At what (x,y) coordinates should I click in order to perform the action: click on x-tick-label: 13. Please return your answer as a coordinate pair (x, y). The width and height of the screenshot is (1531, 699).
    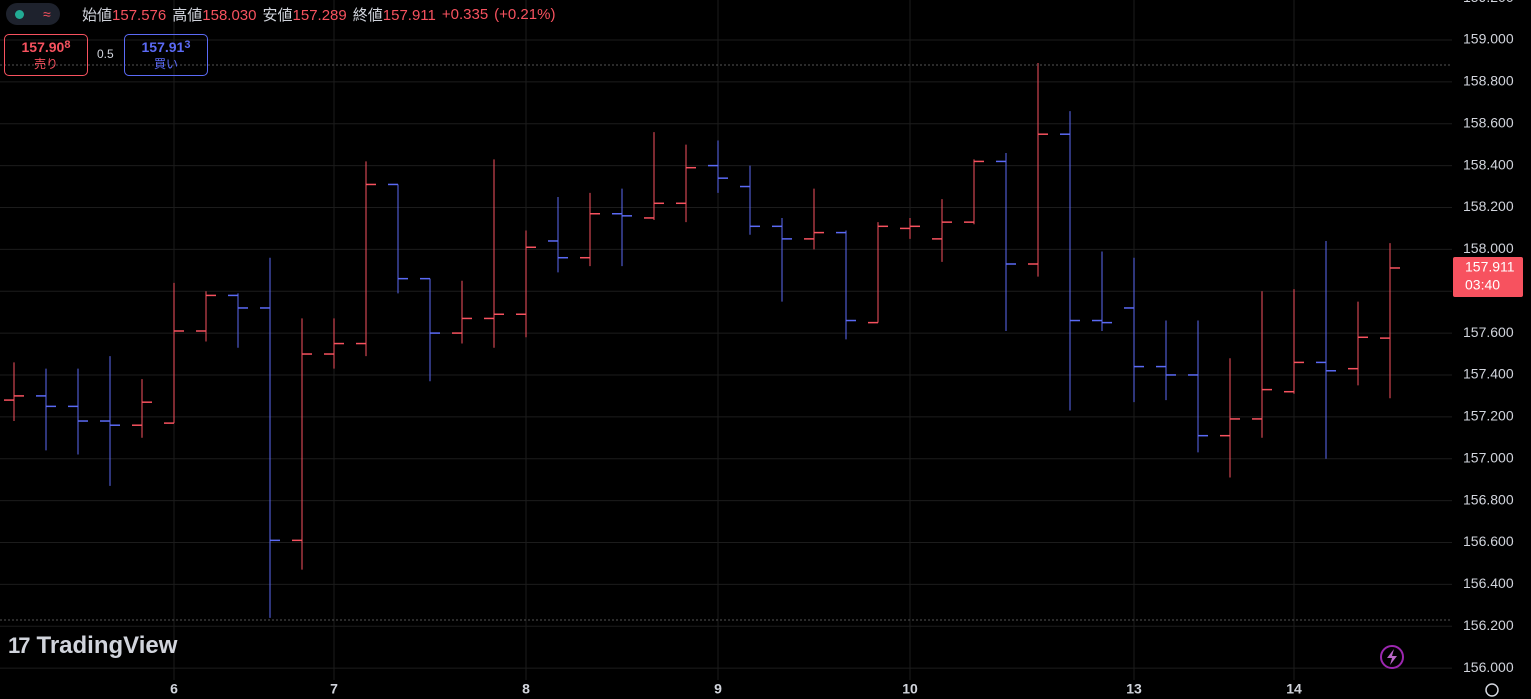
    Looking at the image, I should click on (1134, 689).